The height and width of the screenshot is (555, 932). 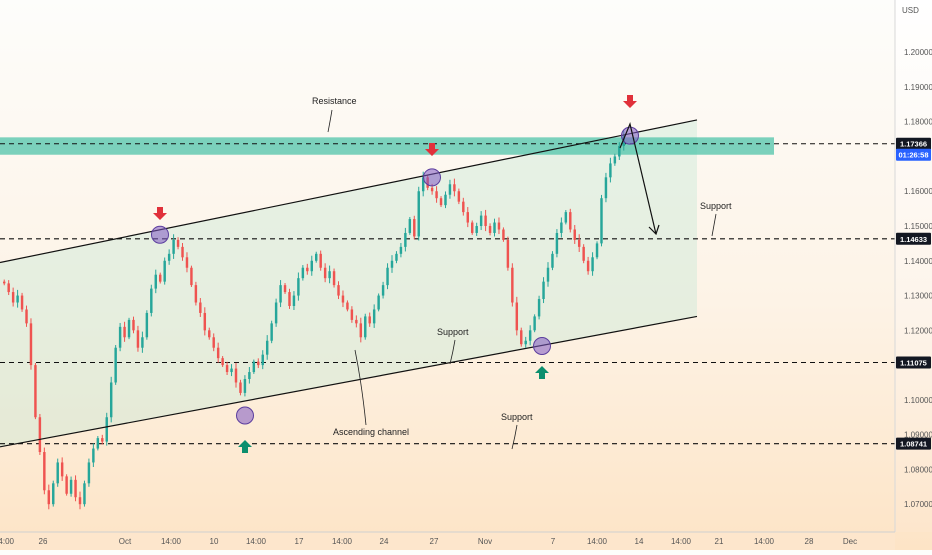 What do you see at coordinates (334, 114) in the screenshot?
I see `annotation-resistance: Resistance` at bounding box center [334, 114].